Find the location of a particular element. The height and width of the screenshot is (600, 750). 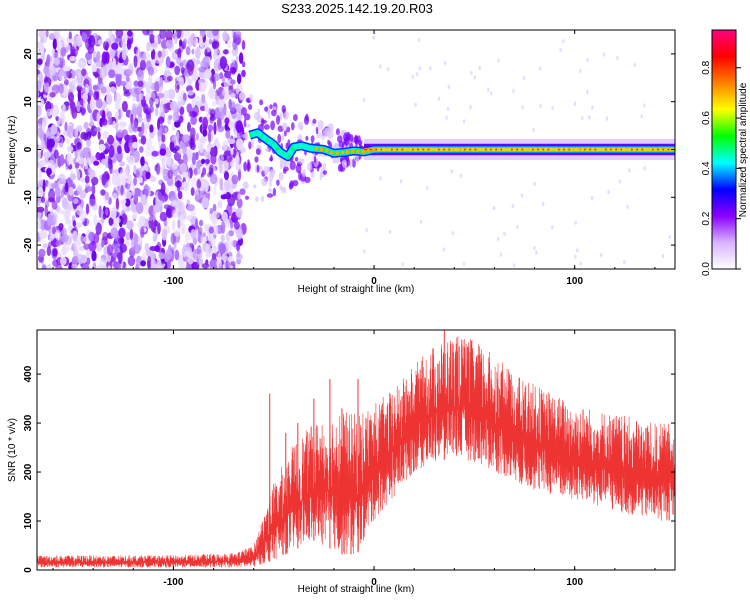

y-tick-label: -20 is located at coordinates (28, 244).